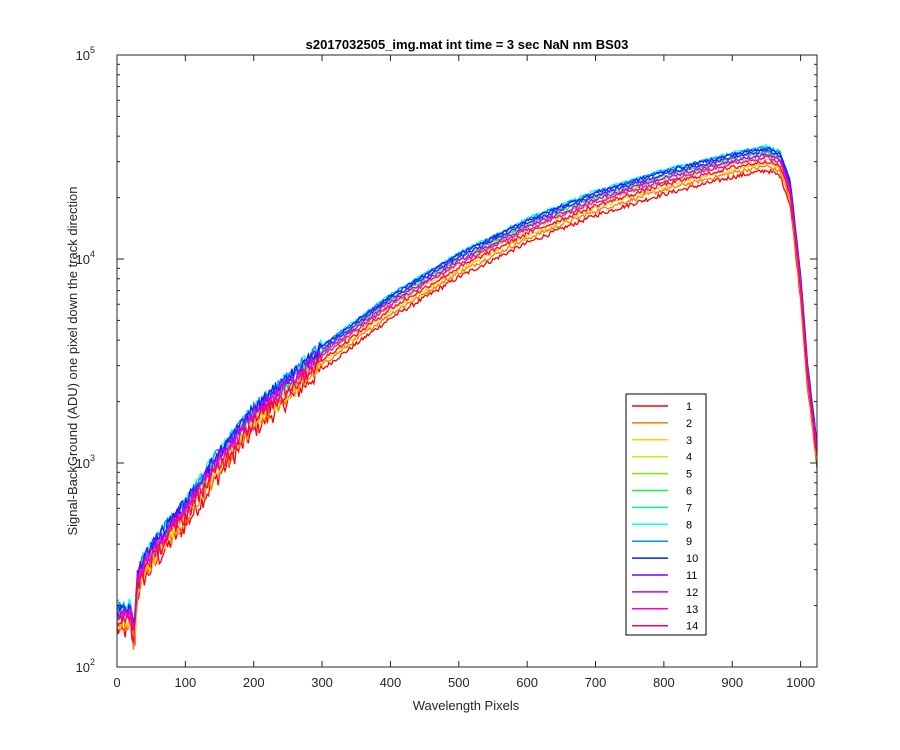  Describe the element at coordinates (85, 462) in the screenshot. I see `y-tick-label: 10³` at that location.